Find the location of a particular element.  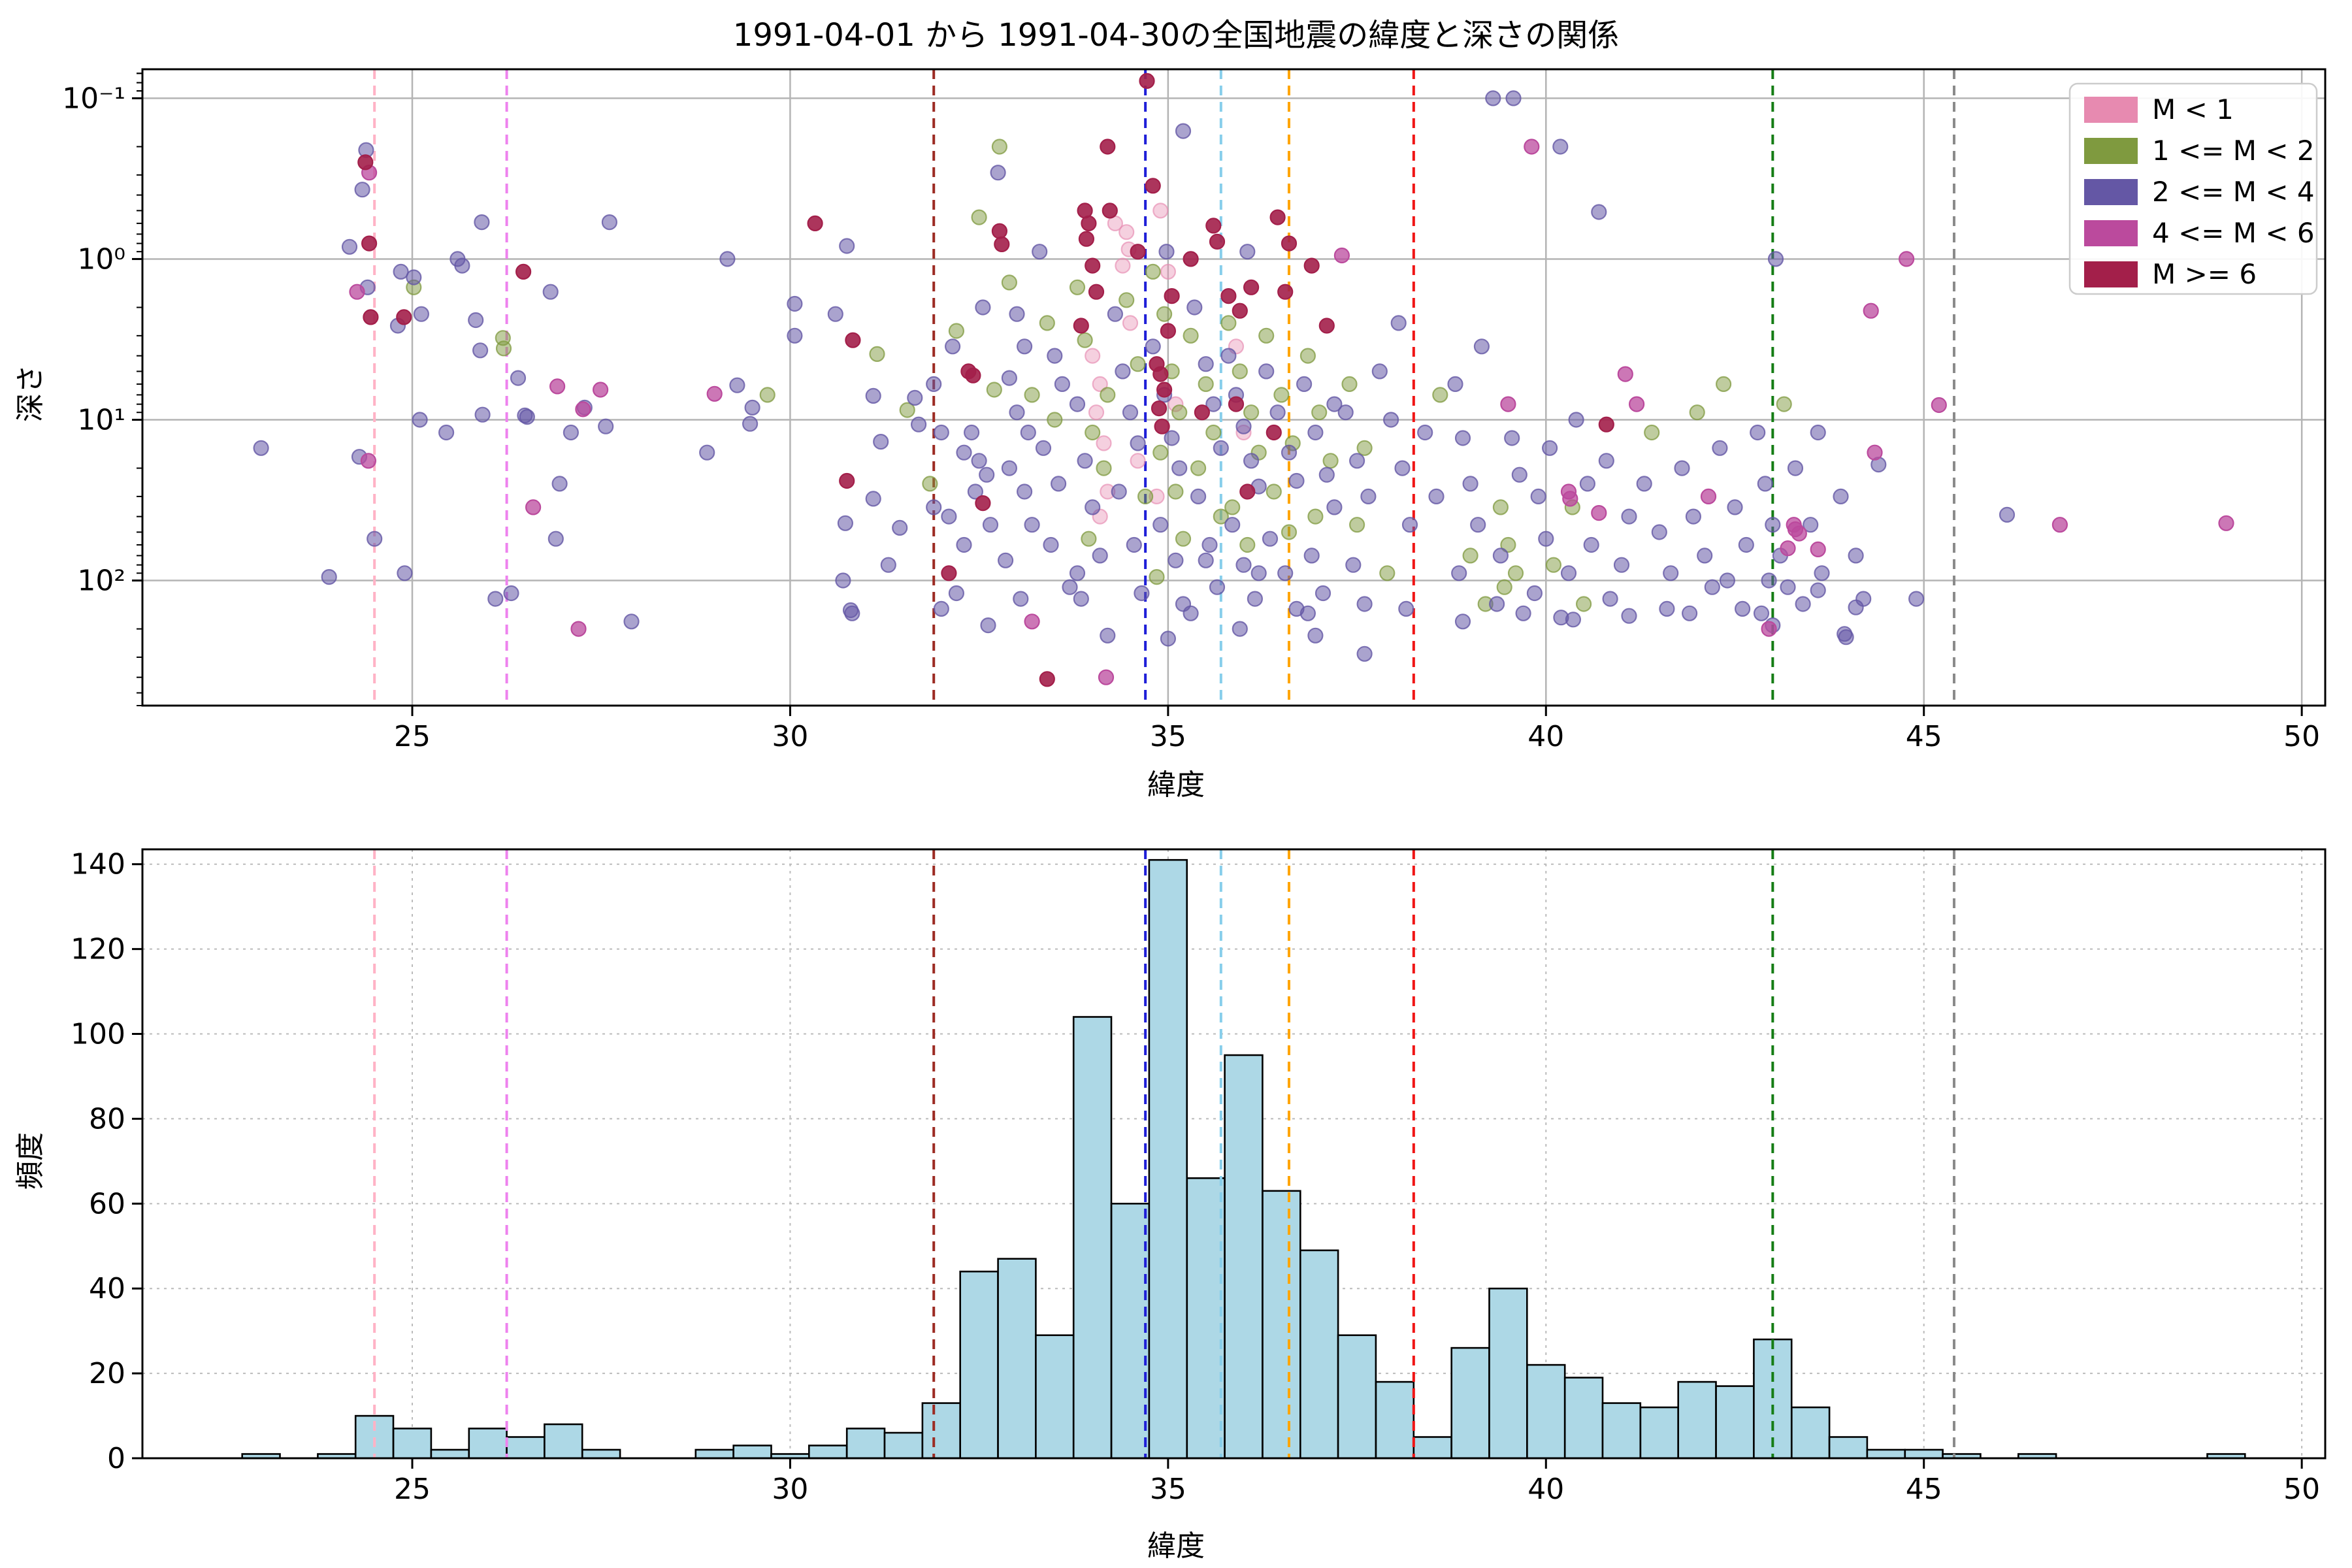

x-tick-label: 30 is located at coordinates (790, 736).